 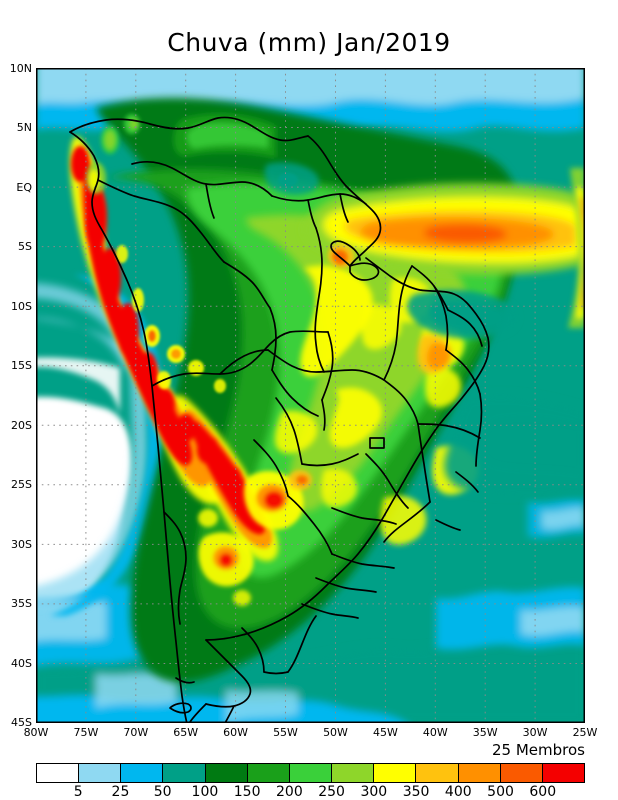 What do you see at coordinates (331, 792) in the screenshot?
I see `colorbar-tick-label: 250` at bounding box center [331, 792].